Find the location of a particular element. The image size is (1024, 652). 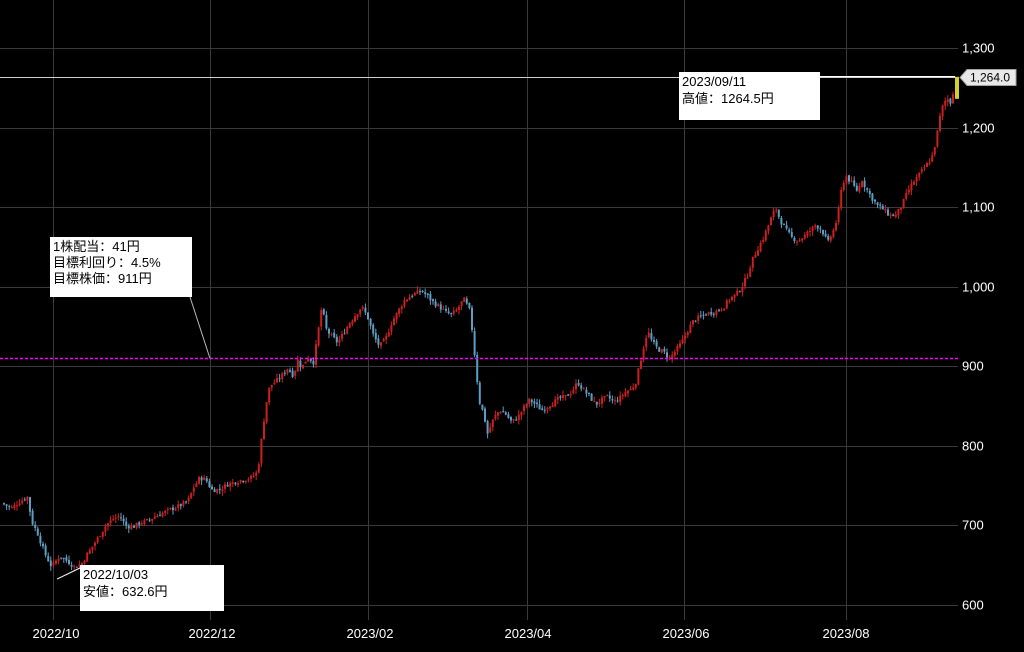

target-annotation-text: 目標利回り：4.5% is located at coordinates (107, 262).